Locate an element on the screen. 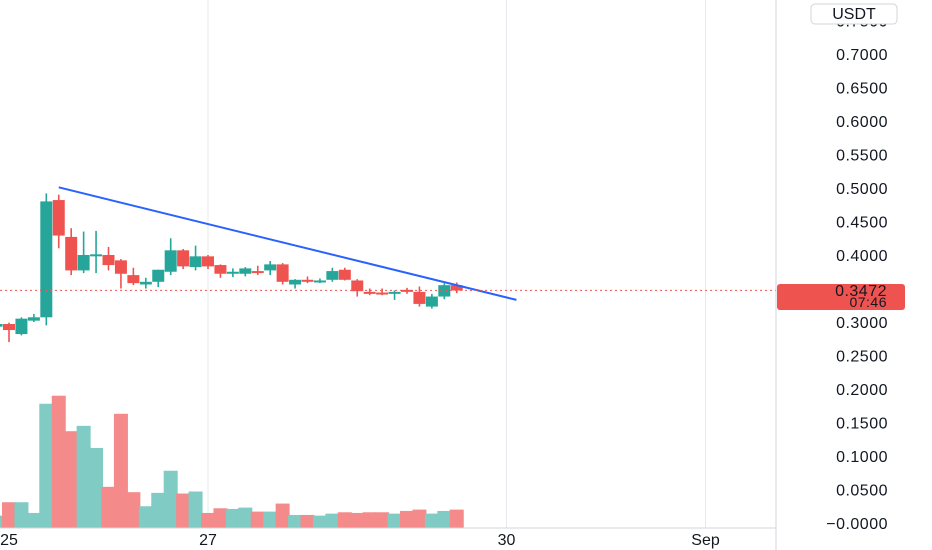 This screenshot has width=932, height=550. price-tick-14: −0.0000 is located at coordinates (857, 524).